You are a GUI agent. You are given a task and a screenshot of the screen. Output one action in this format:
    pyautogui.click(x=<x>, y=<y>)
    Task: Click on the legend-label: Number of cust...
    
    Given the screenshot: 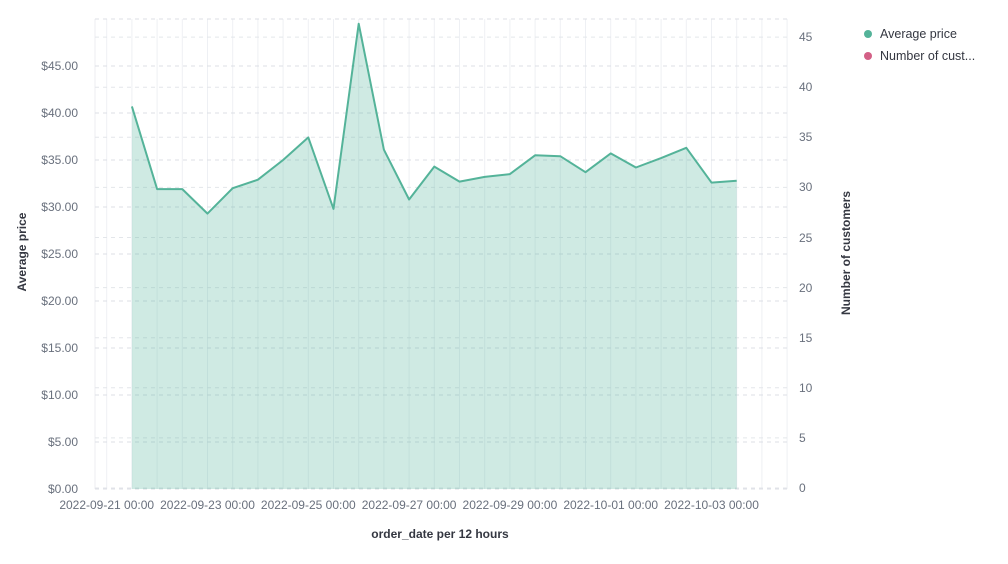 What is the action you would take?
    pyautogui.click(x=928, y=56)
    